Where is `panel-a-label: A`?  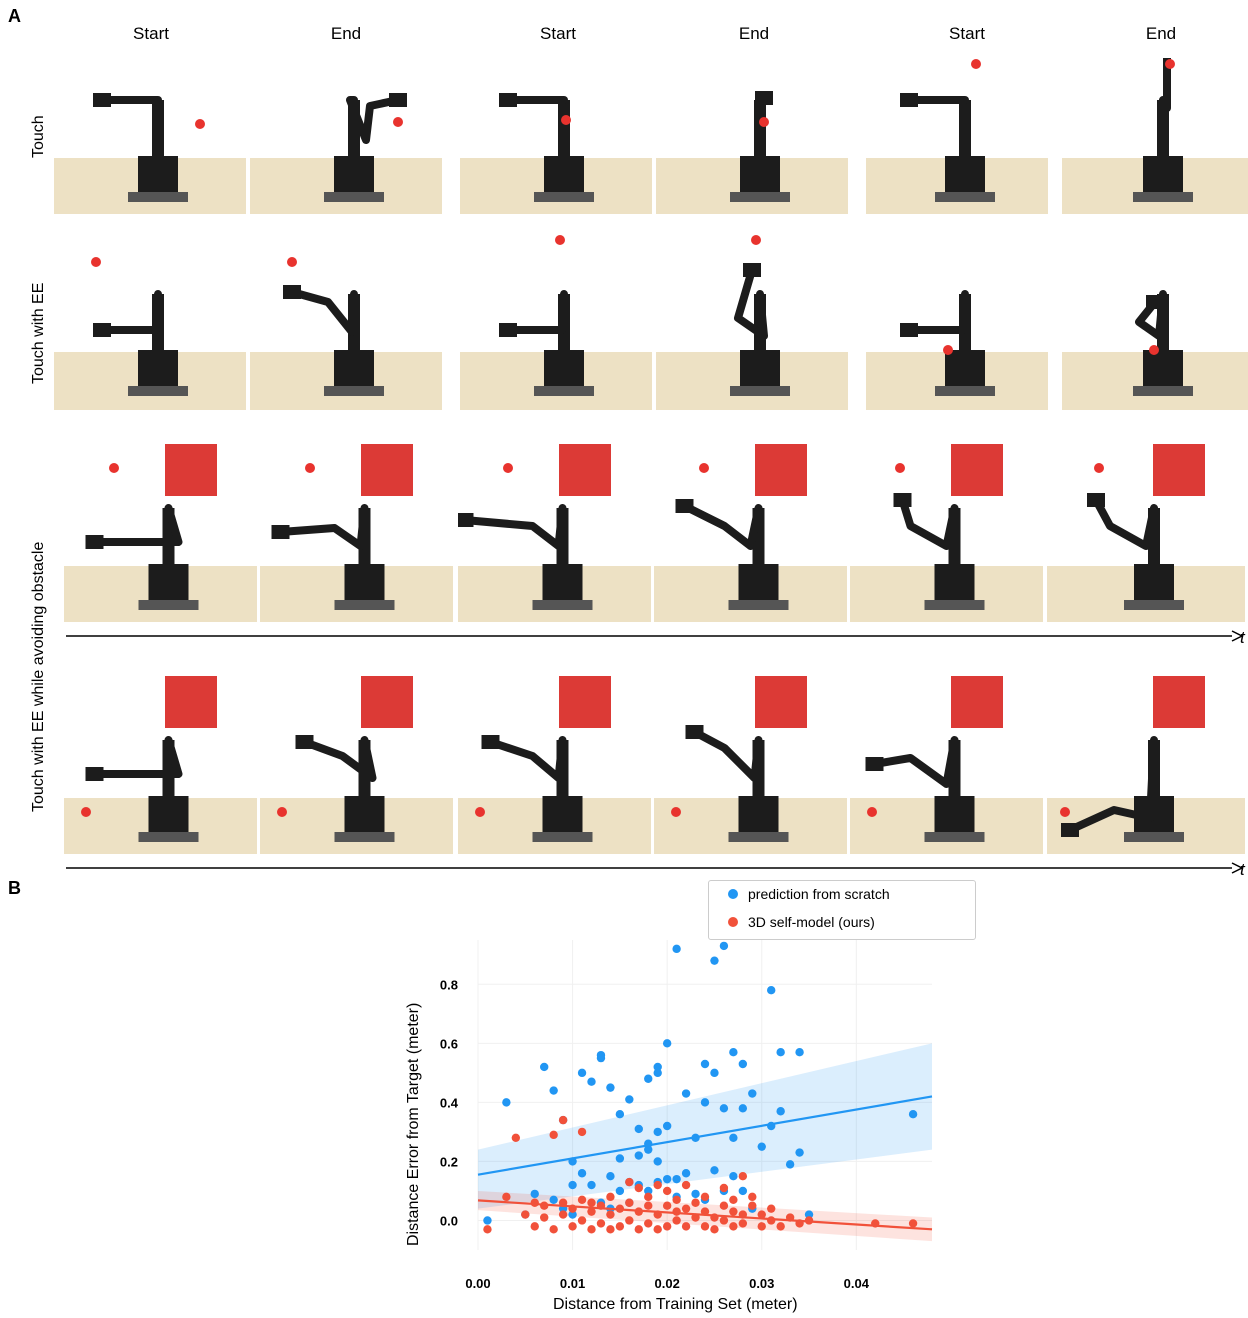
panel-a-label: A is located at coordinates (14, 16).